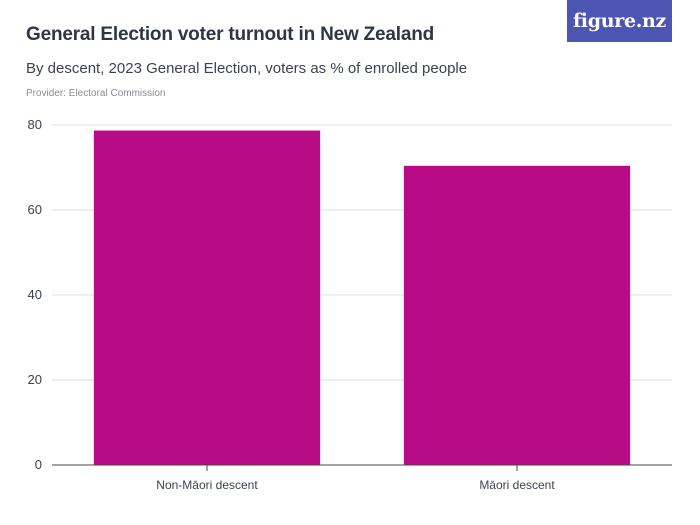 The height and width of the screenshot is (525, 700). What do you see at coordinates (35, 209) in the screenshot?
I see `y-tick-label: 60` at bounding box center [35, 209].